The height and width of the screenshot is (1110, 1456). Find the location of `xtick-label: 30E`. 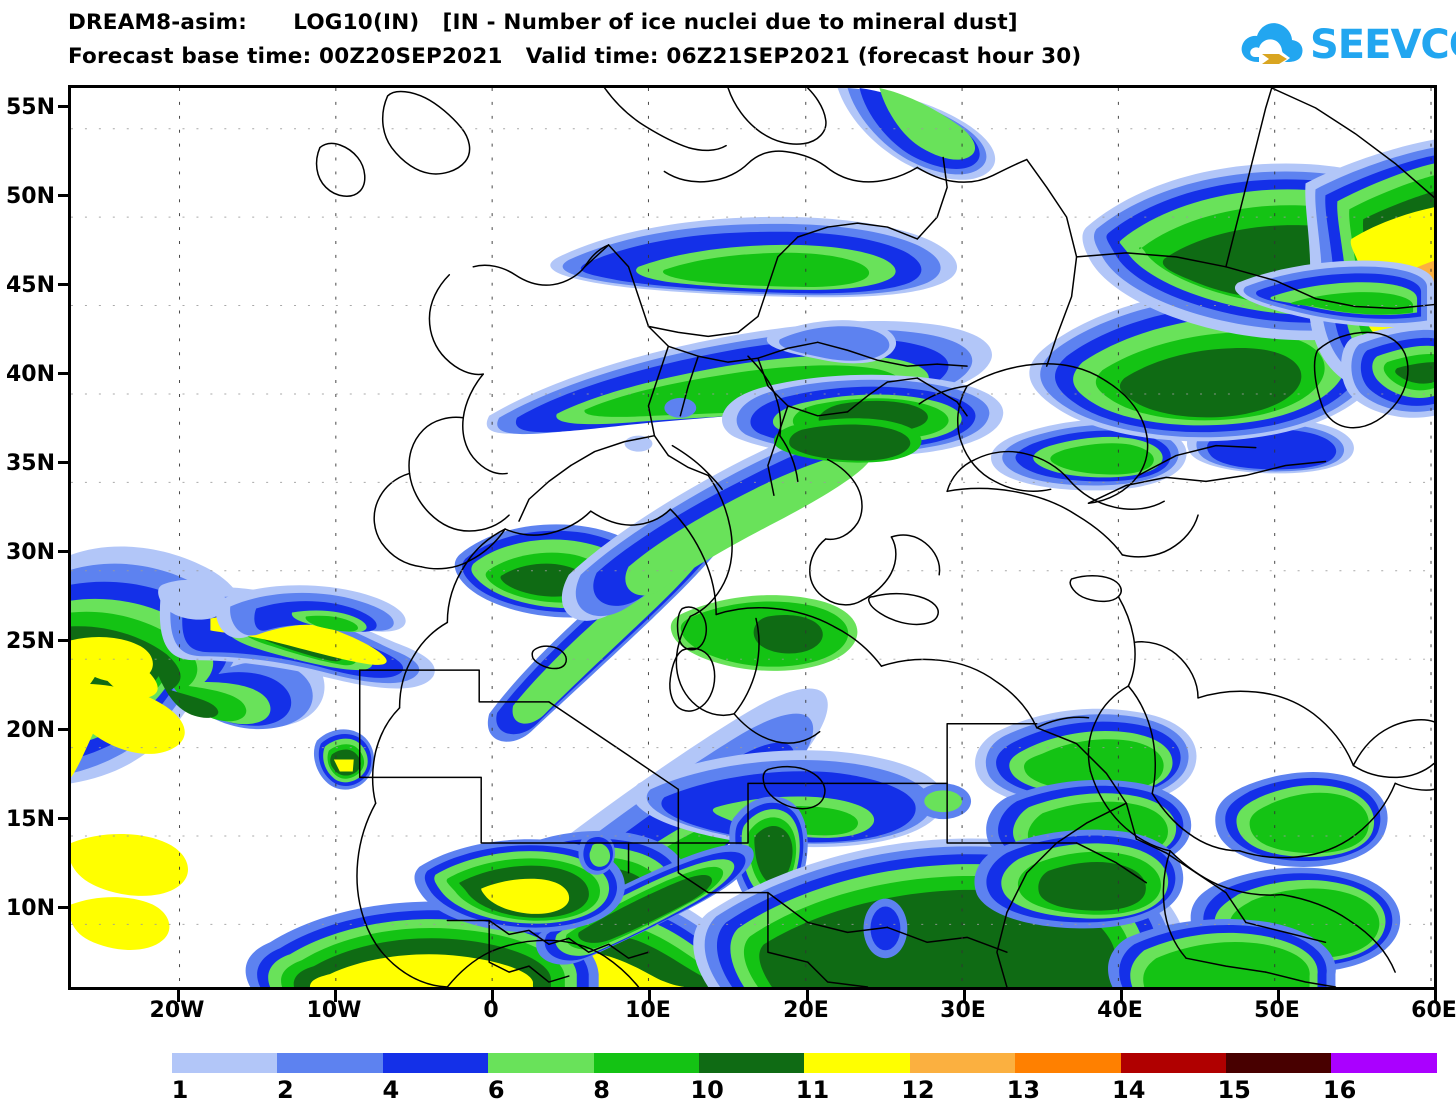

xtick-label: 30E is located at coordinates (963, 1010).